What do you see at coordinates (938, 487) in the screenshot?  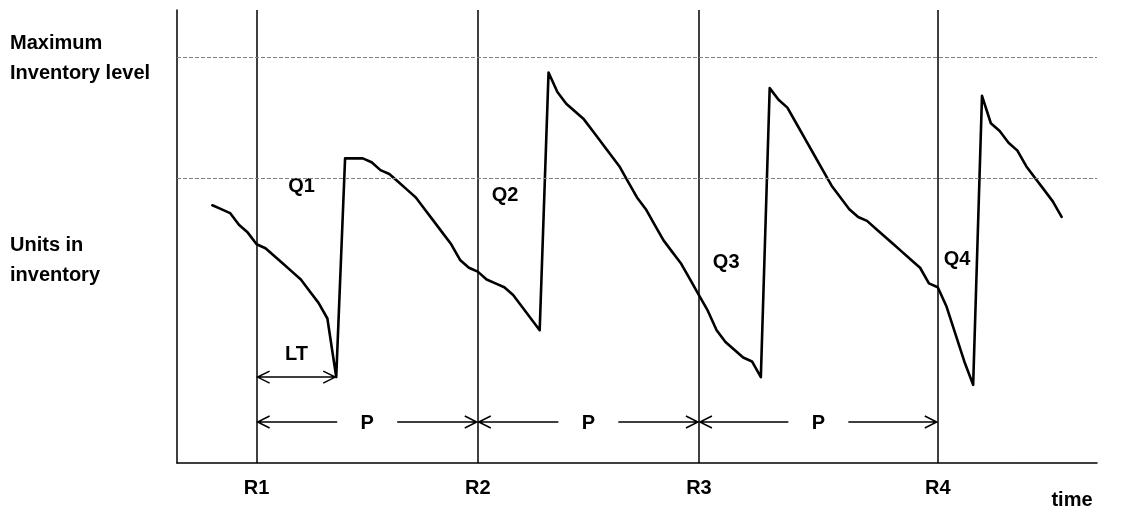 I see `x-tick-label: R4` at bounding box center [938, 487].